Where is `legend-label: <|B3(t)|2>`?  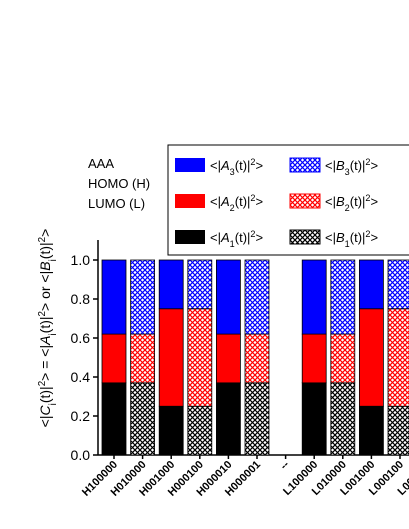
legend-label: <|B3(t)|2> is located at coordinates (351, 167).